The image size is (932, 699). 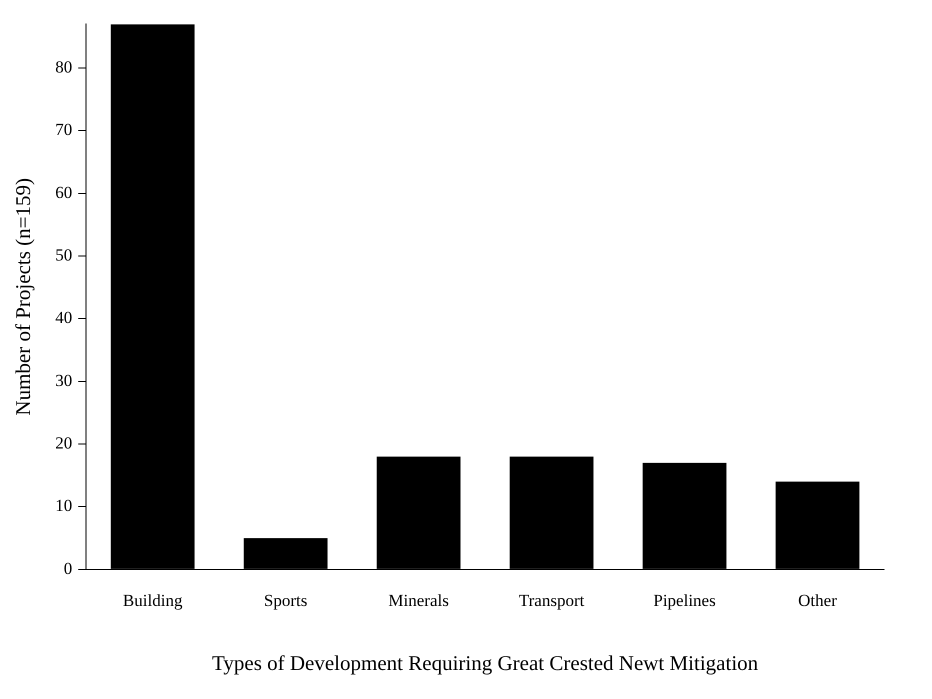 What do you see at coordinates (485, 662) in the screenshot?
I see `x-axis-title: Types of Development Requiring Great Crested Newt Mitigation` at bounding box center [485, 662].